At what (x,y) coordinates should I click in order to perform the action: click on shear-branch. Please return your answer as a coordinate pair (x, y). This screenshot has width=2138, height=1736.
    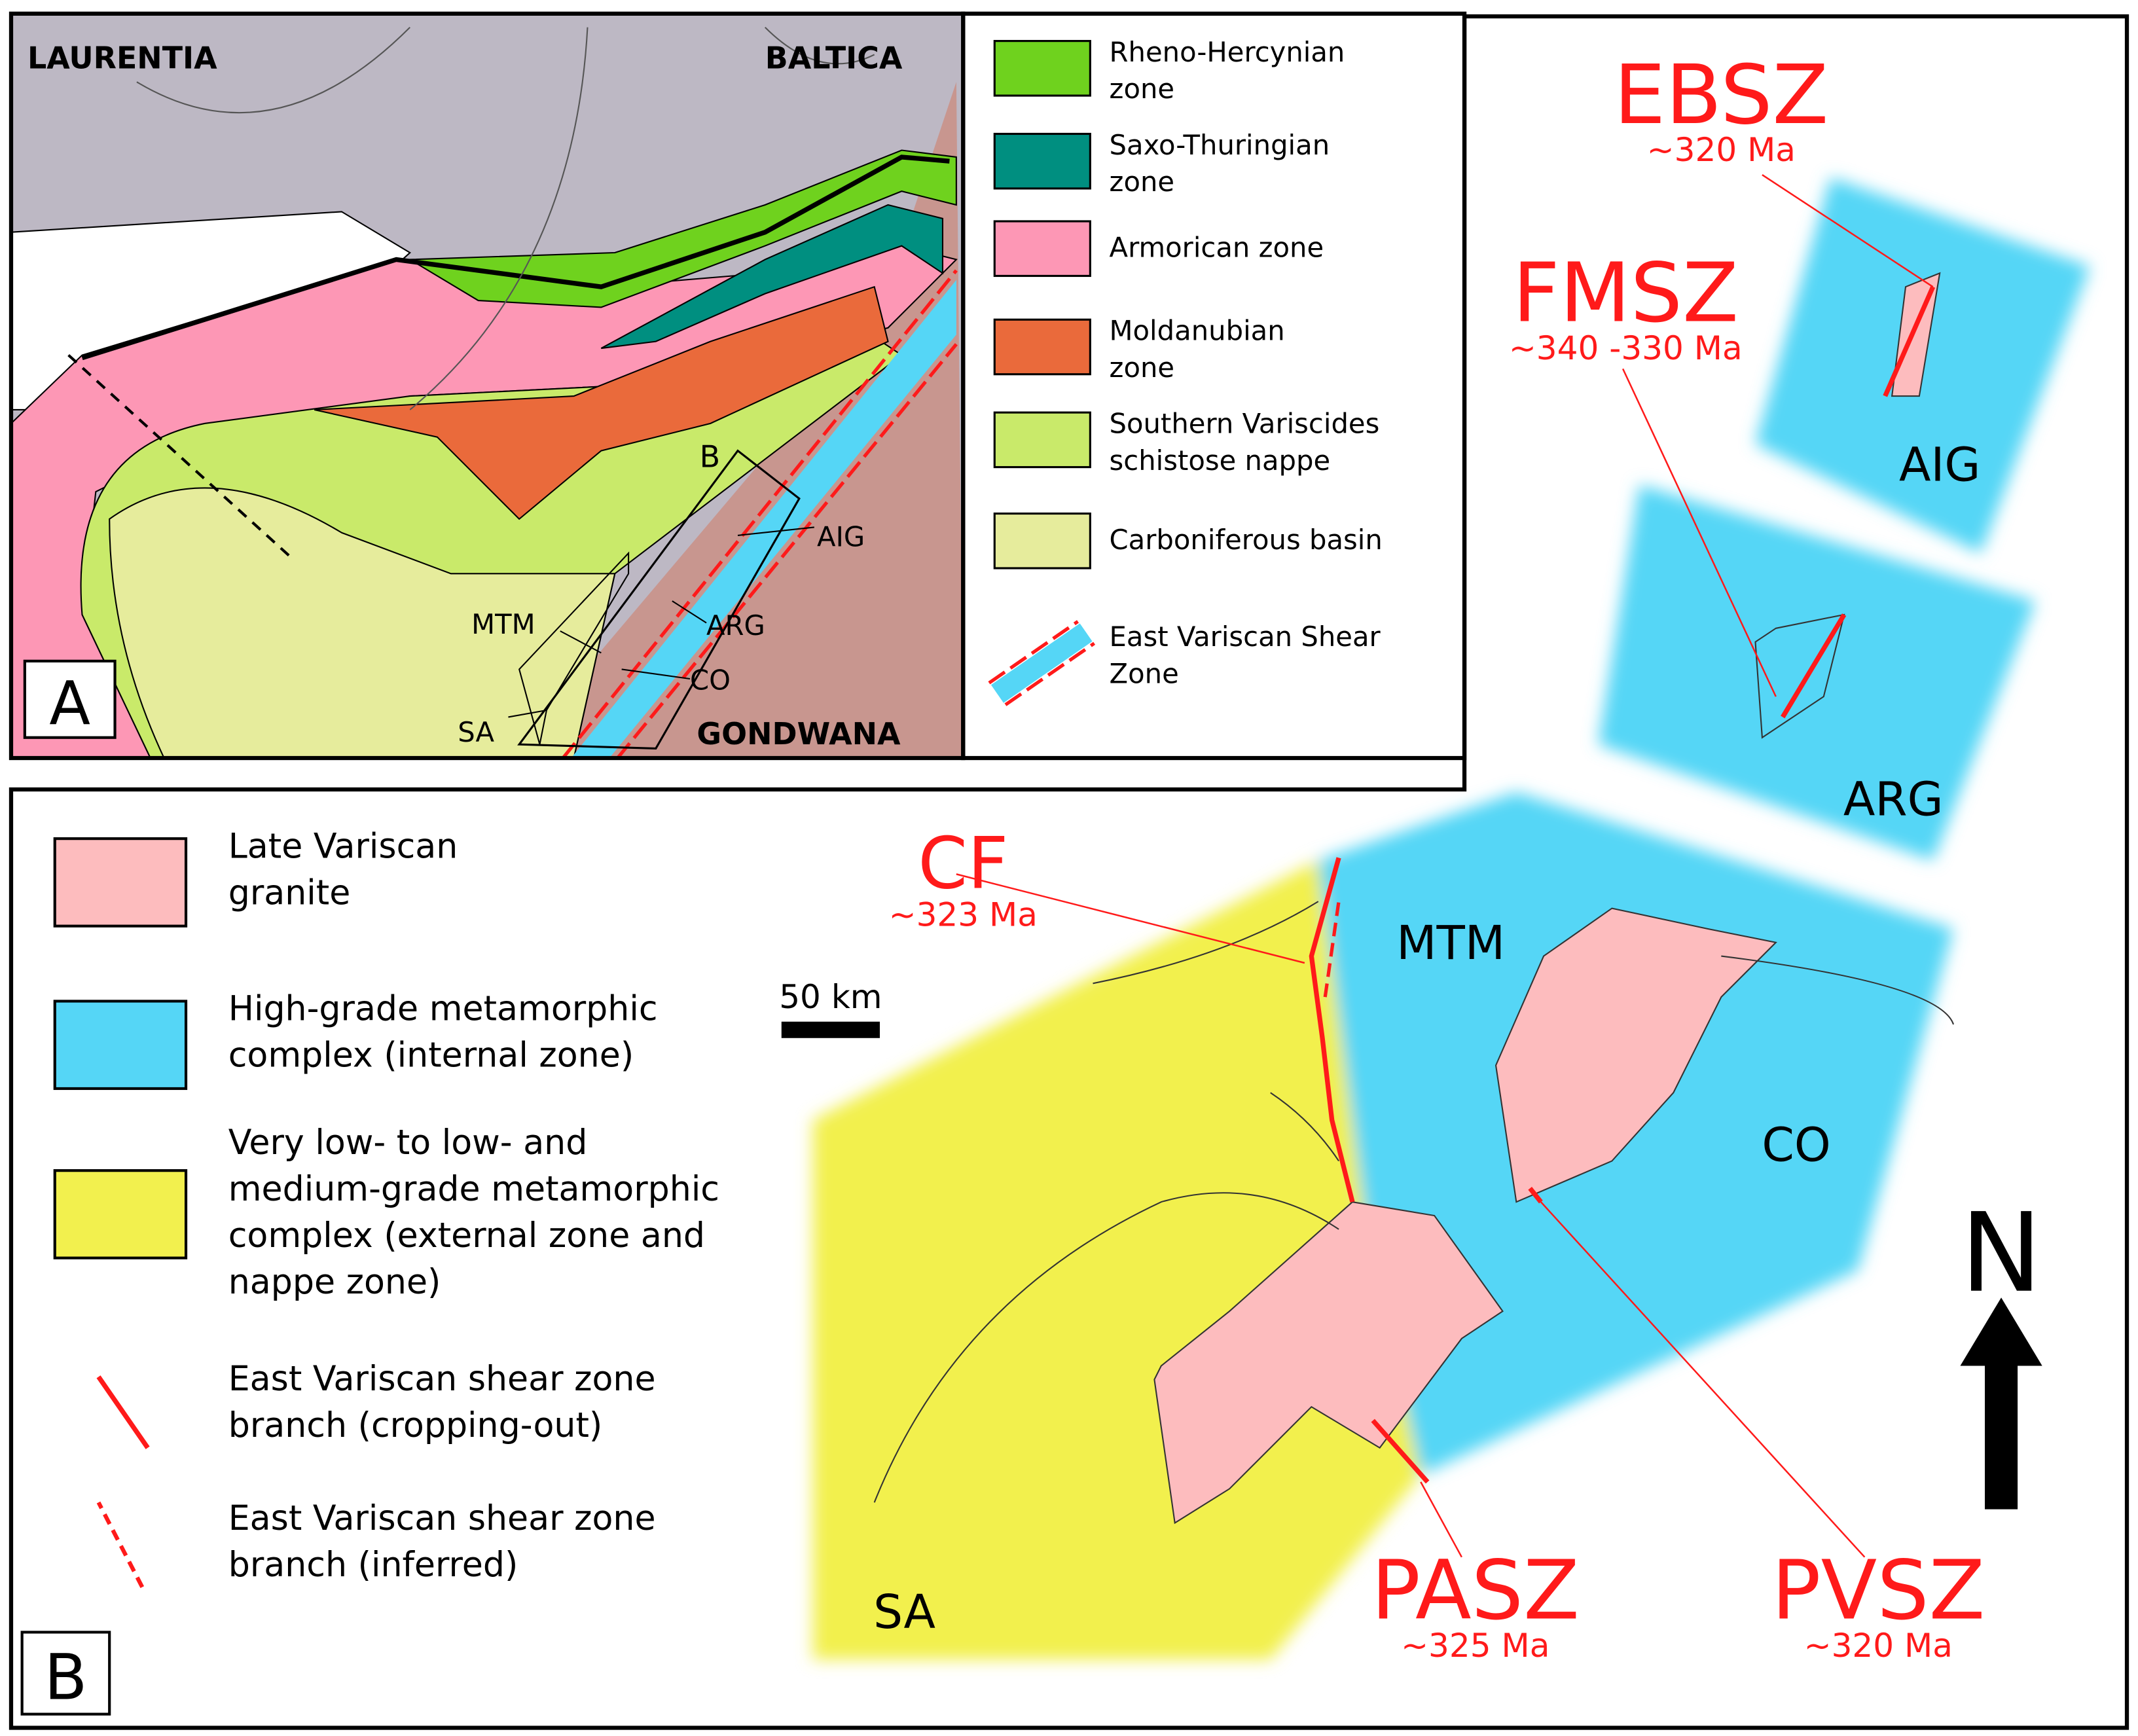
    Looking at the image, I should click on (1332, 1030).